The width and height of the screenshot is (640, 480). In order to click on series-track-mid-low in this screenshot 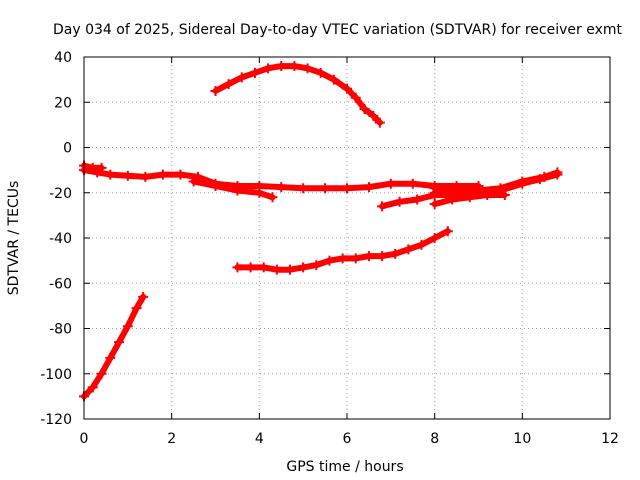, I will do `click(233, 189)`.